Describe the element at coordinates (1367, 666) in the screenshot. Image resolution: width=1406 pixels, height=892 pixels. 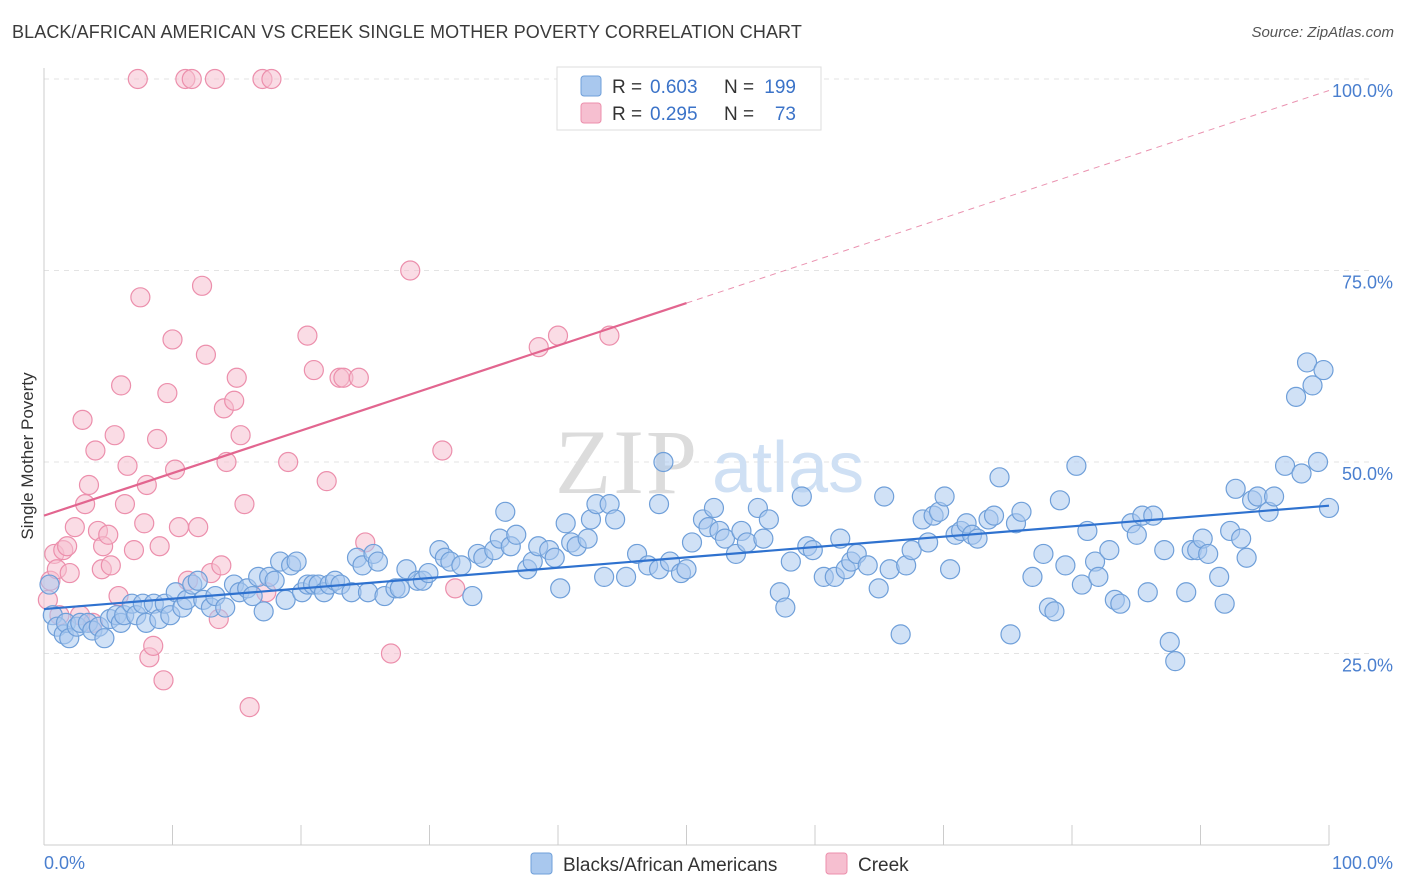
I see `y-tick-label-25: 25.0%` at that location.